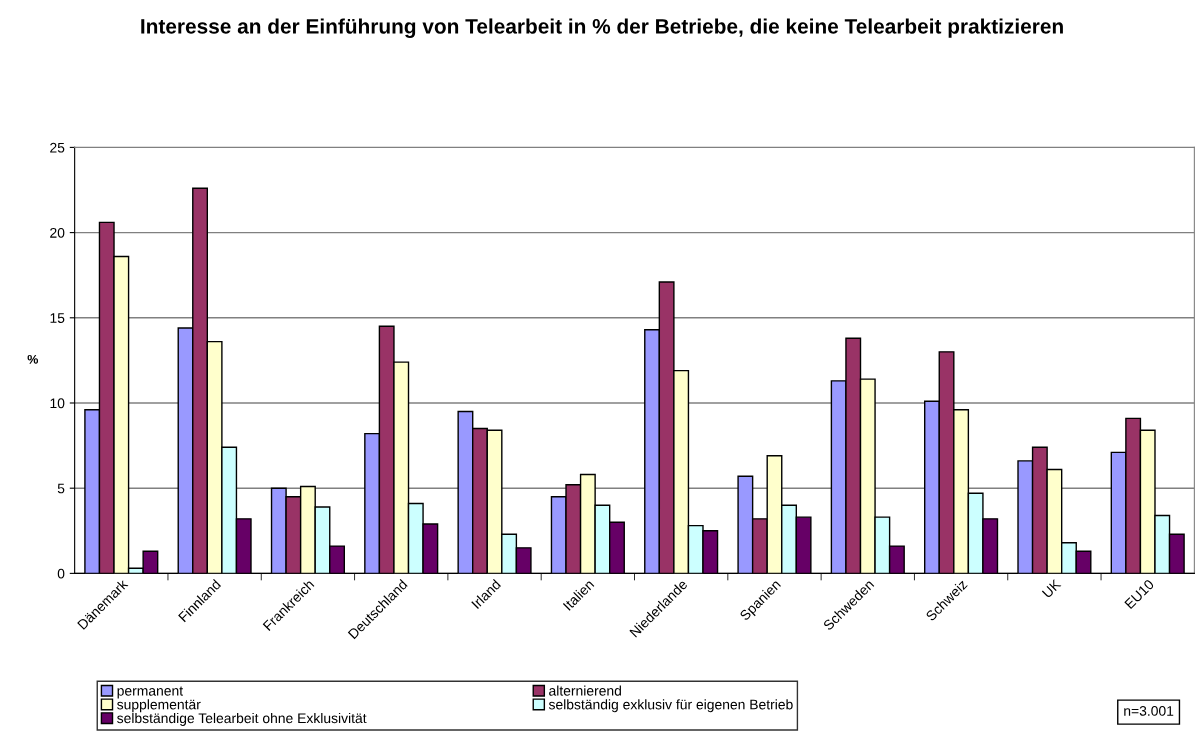  Describe the element at coordinates (57, 147) in the screenshot. I see `y-tick-label: 25` at that location.